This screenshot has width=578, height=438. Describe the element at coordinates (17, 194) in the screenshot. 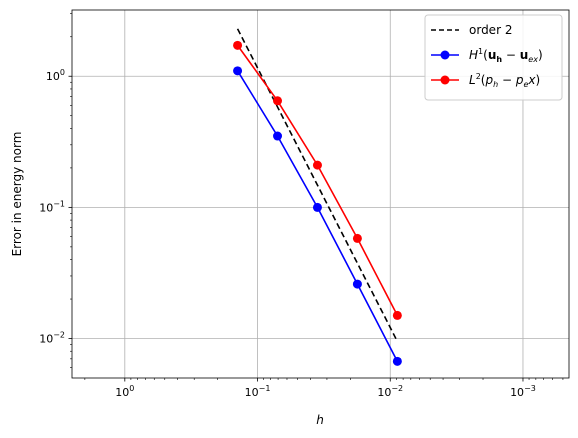

I see `y-axis-label: Error in energy norm` at that location.